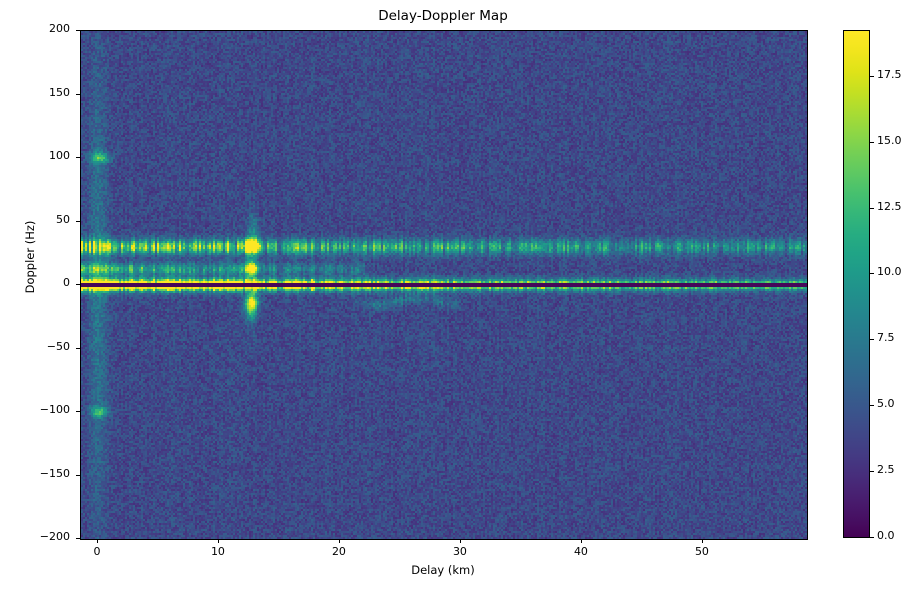 The height and width of the screenshot is (590, 920). What do you see at coordinates (54, 473) in the screenshot?
I see `y-tick-label: −150` at bounding box center [54, 473].